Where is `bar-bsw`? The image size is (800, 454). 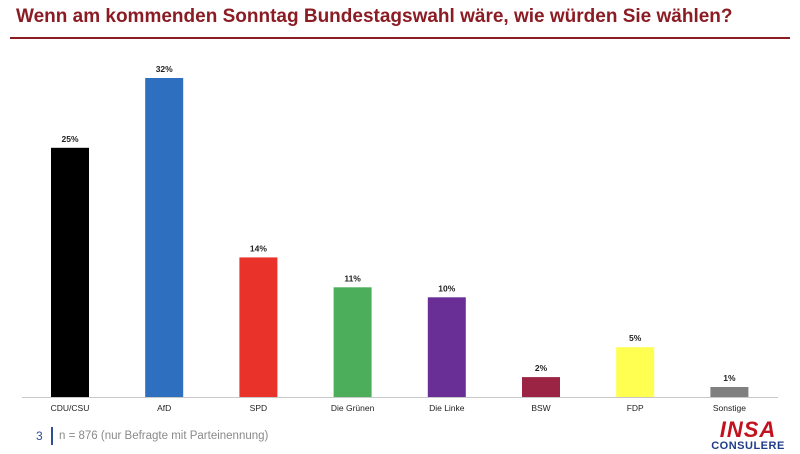
bar-bsw is located at coordinates (541, 387).